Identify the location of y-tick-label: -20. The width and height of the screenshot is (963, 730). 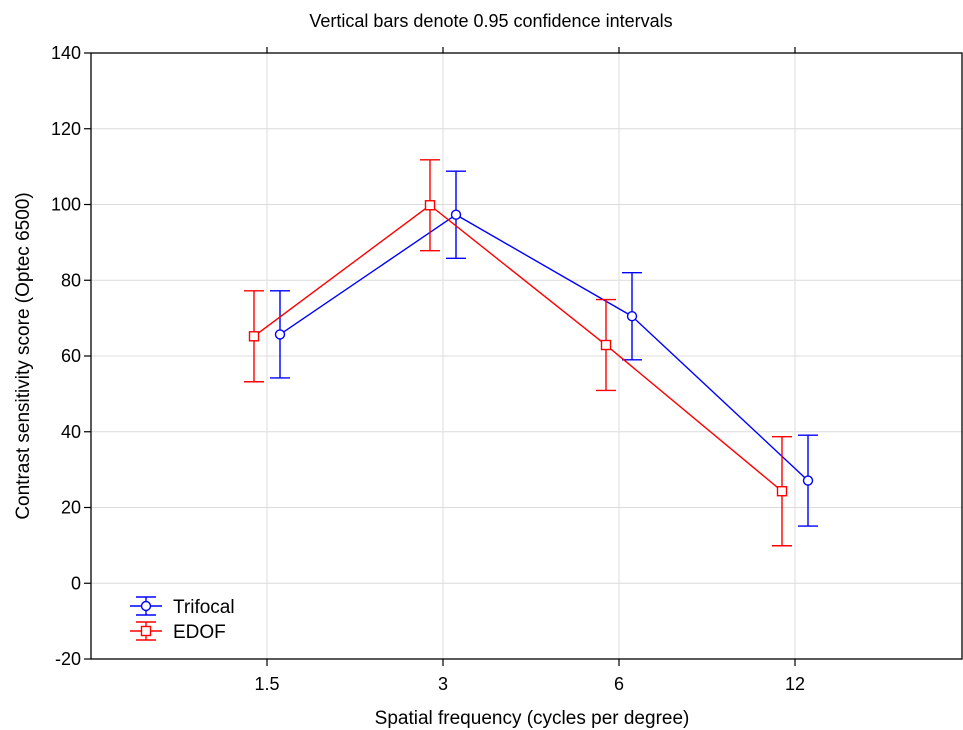
(68, 659).